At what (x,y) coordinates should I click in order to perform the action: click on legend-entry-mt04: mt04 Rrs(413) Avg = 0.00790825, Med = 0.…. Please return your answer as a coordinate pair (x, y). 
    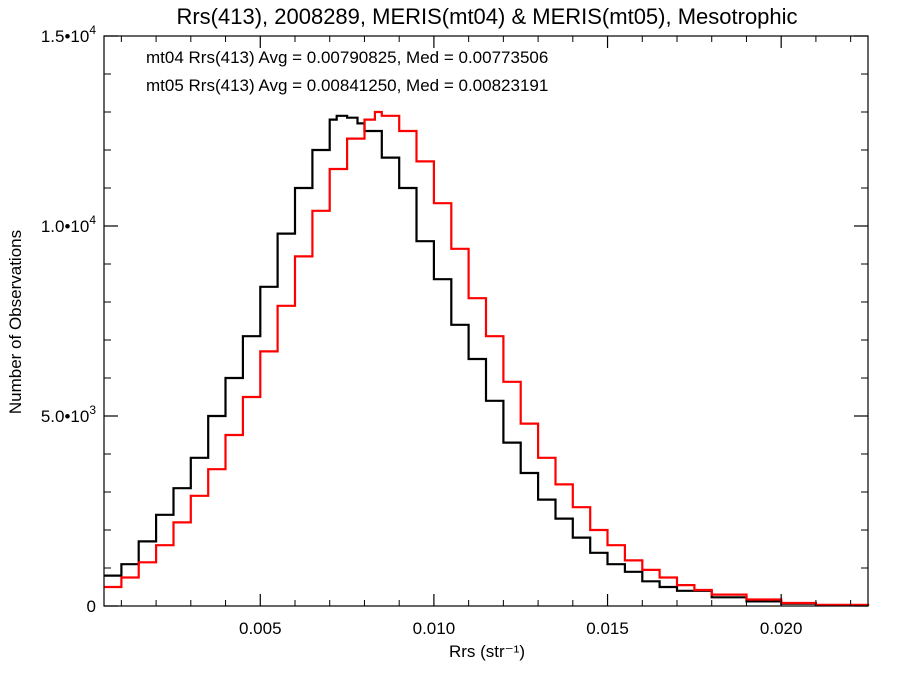
    Looking at the image, I should click on (347, 57).